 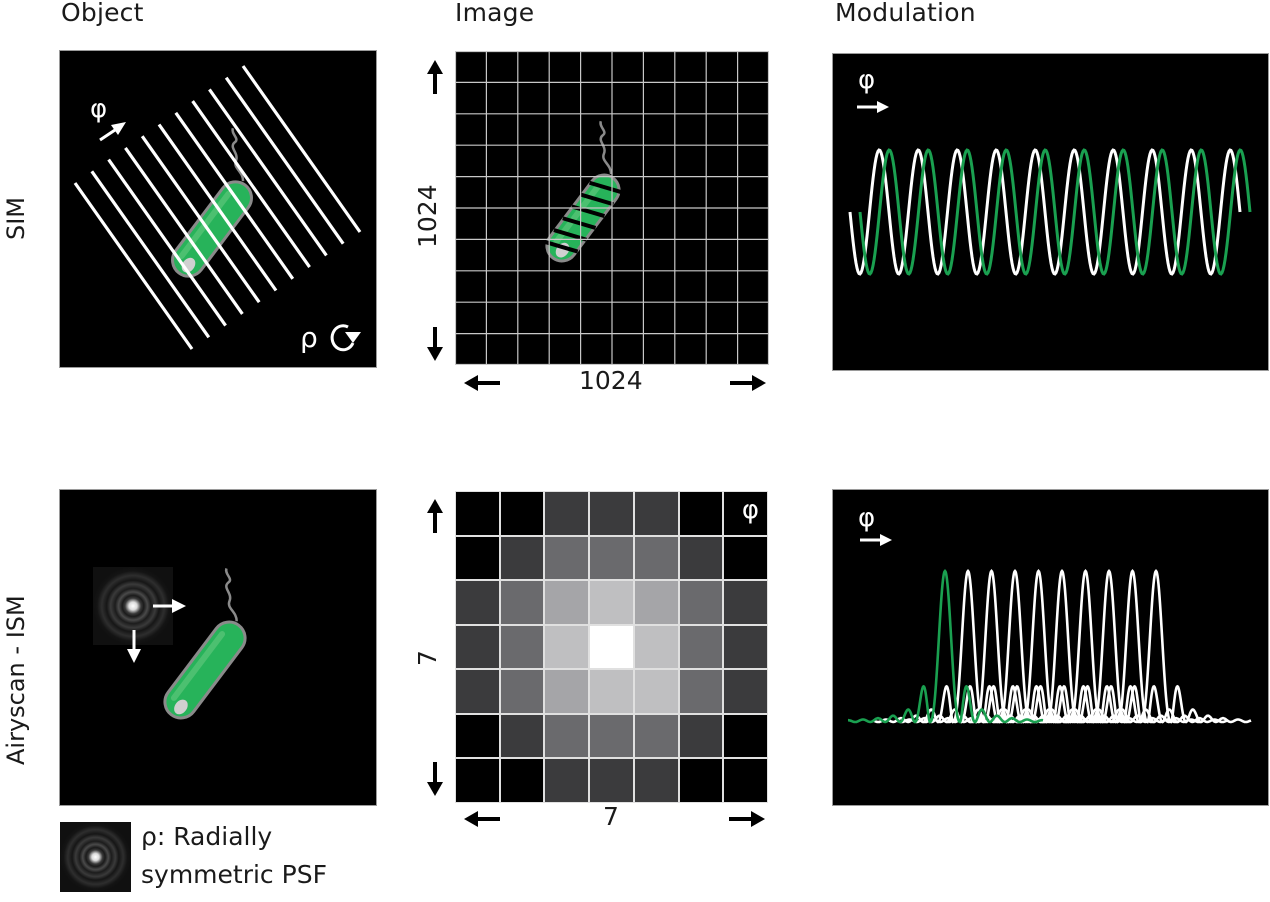 I want to click on detector-height-label: 7, so click(x=427, y=658).